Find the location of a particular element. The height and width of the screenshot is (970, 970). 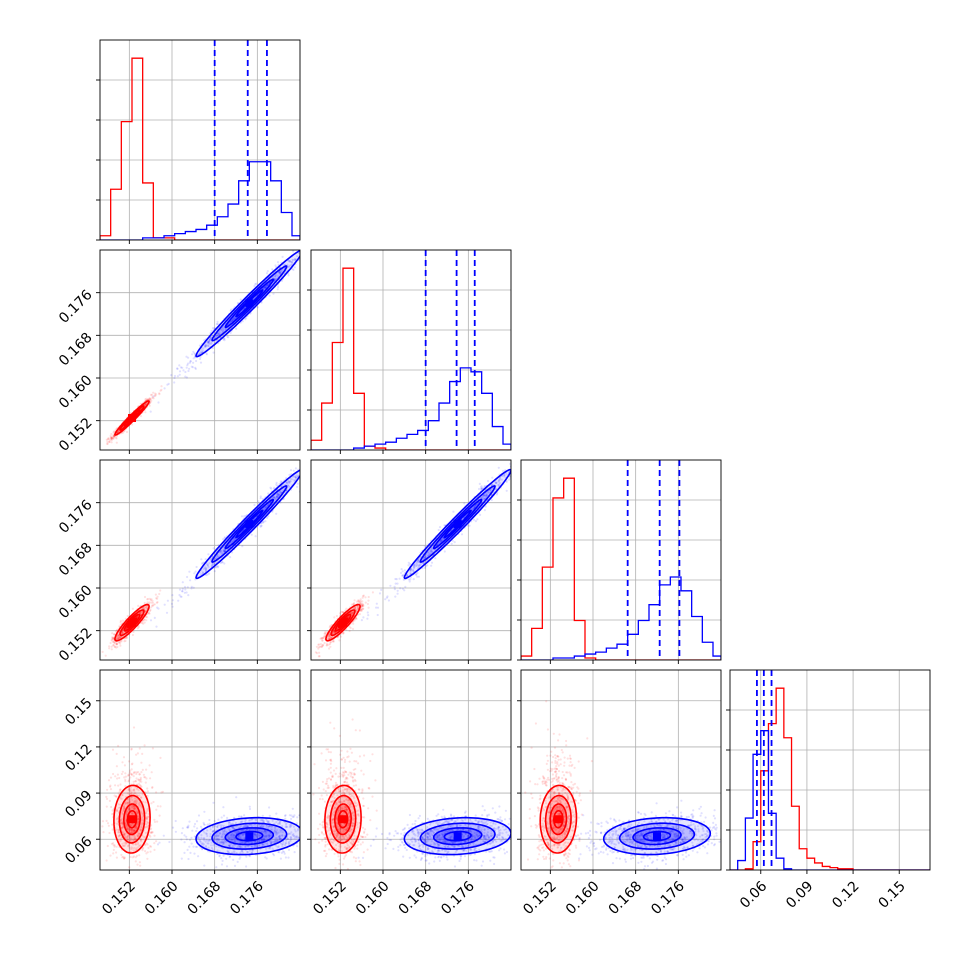

histogram-blue is located at coordinates (200, 200).